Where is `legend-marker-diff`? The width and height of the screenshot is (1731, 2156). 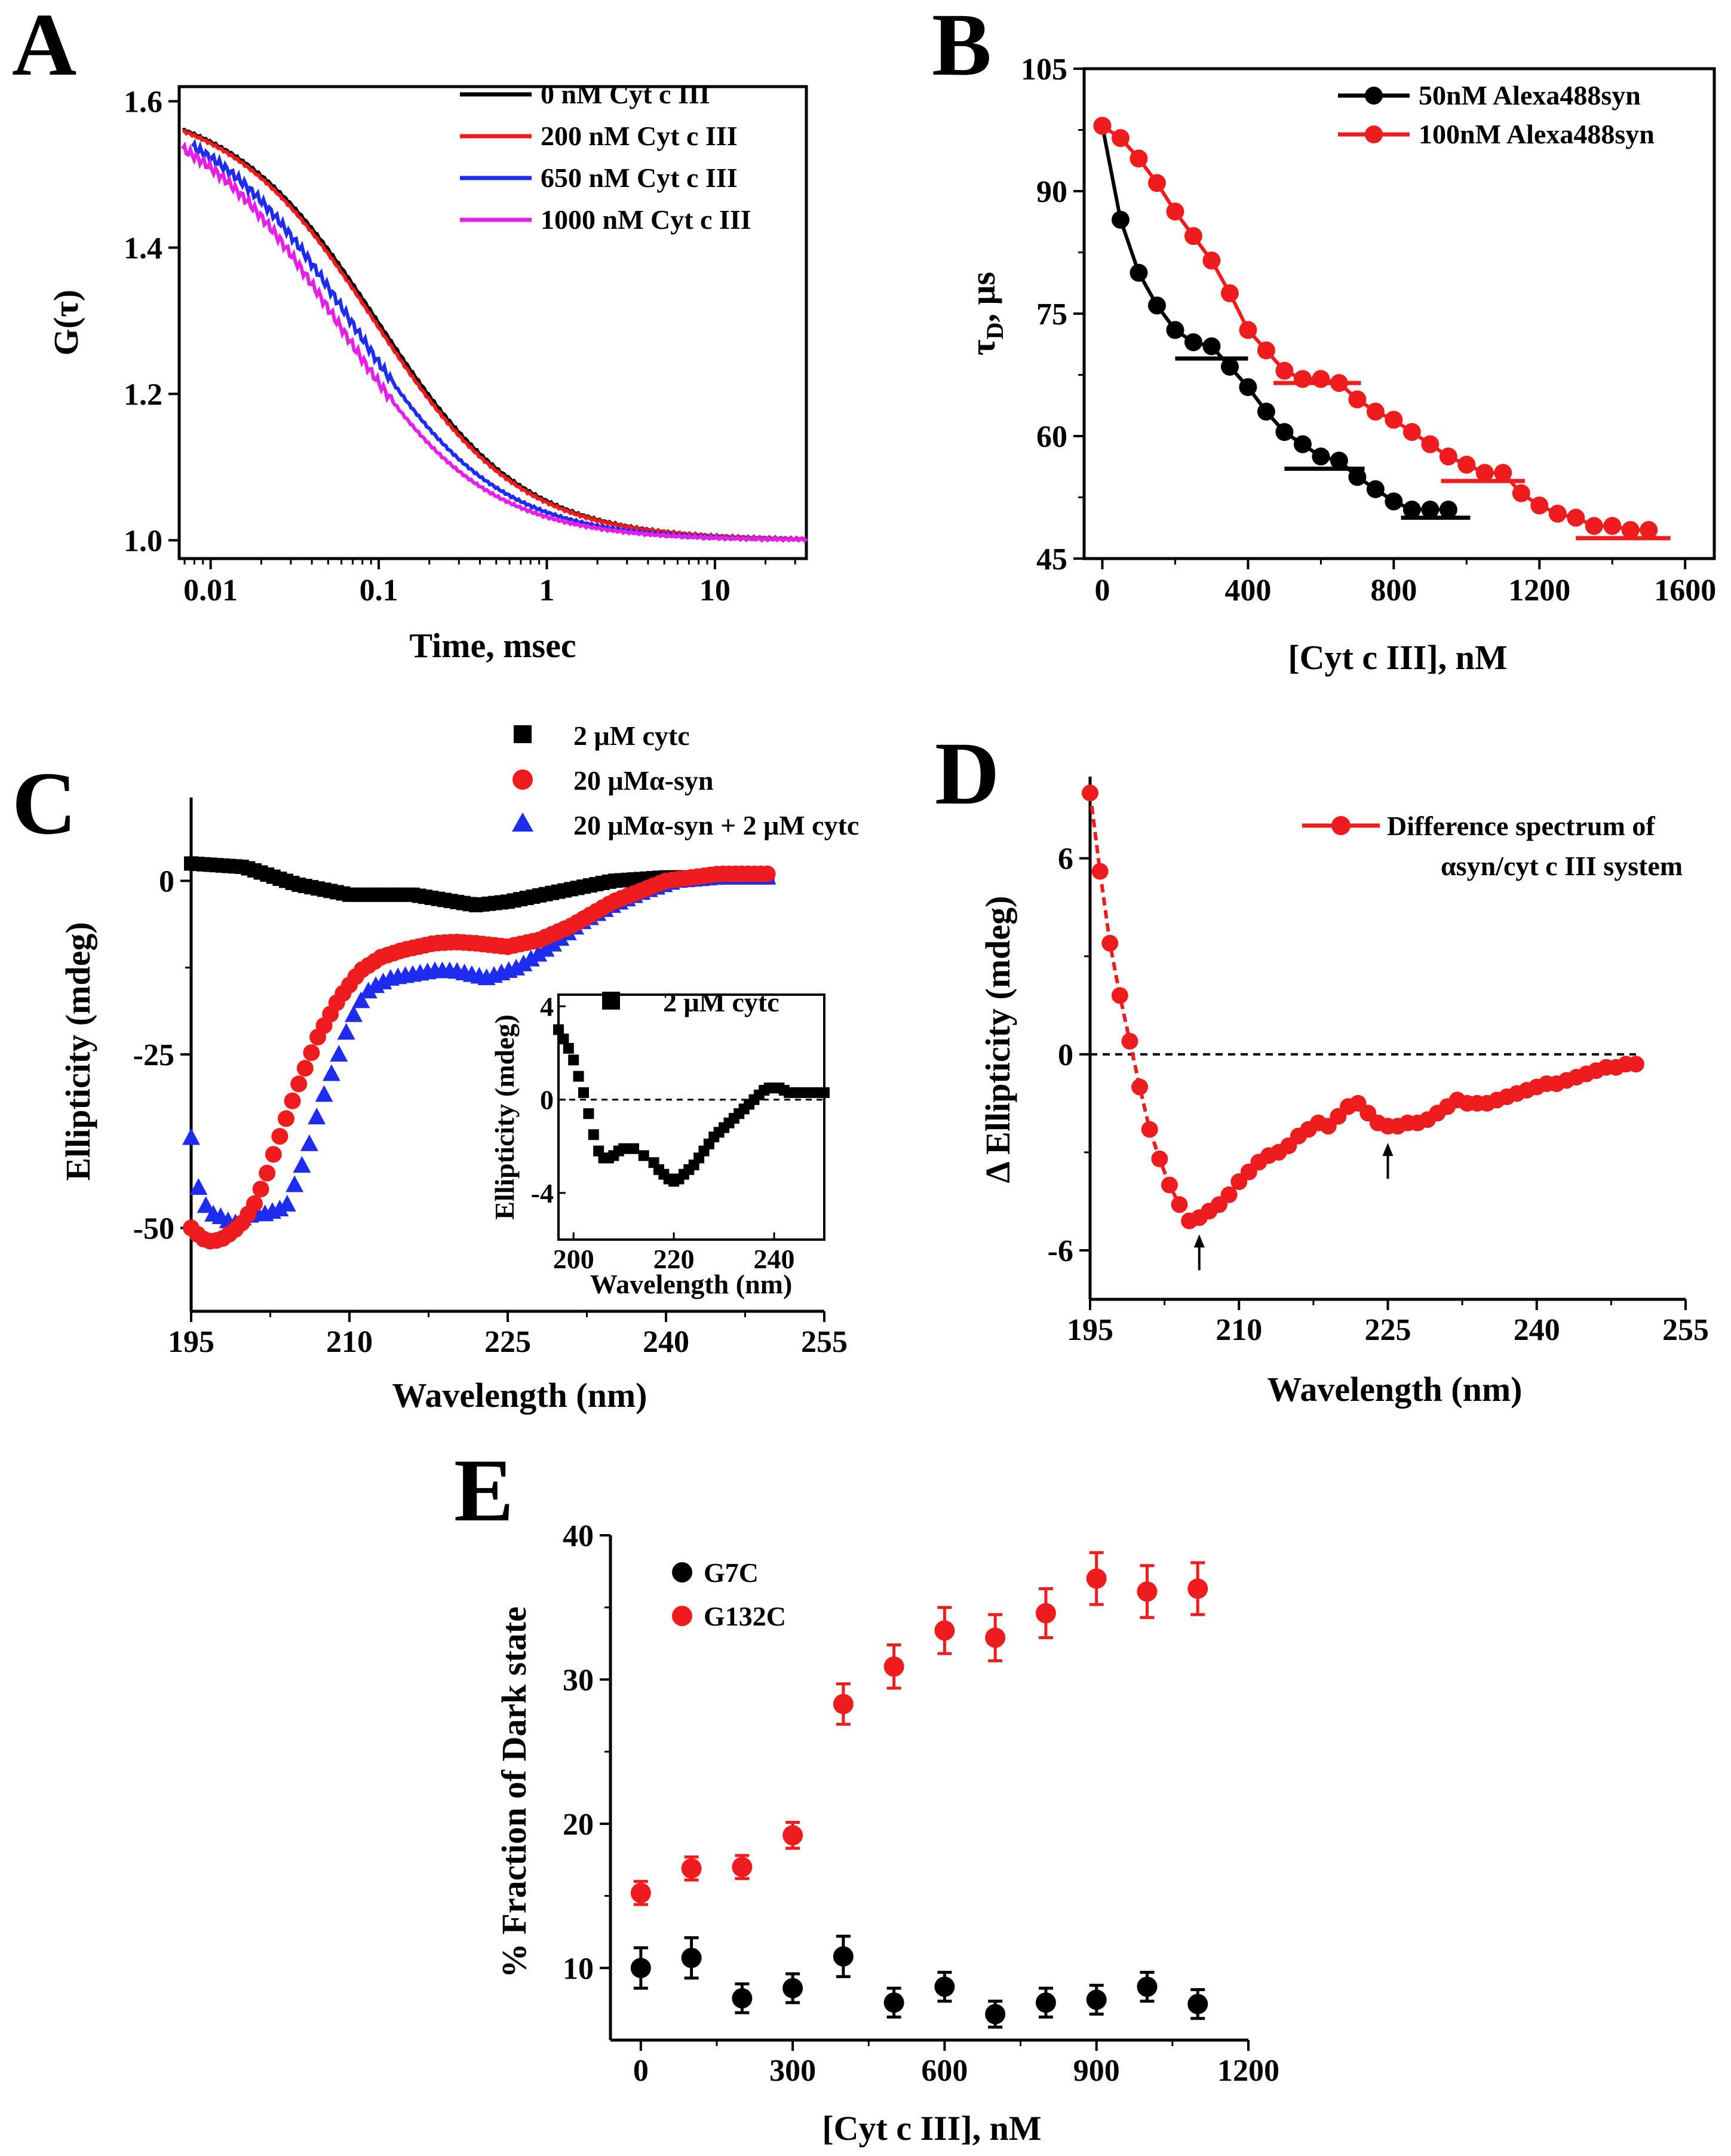
legend-marker-diff is located at coordinates (1341, 825).